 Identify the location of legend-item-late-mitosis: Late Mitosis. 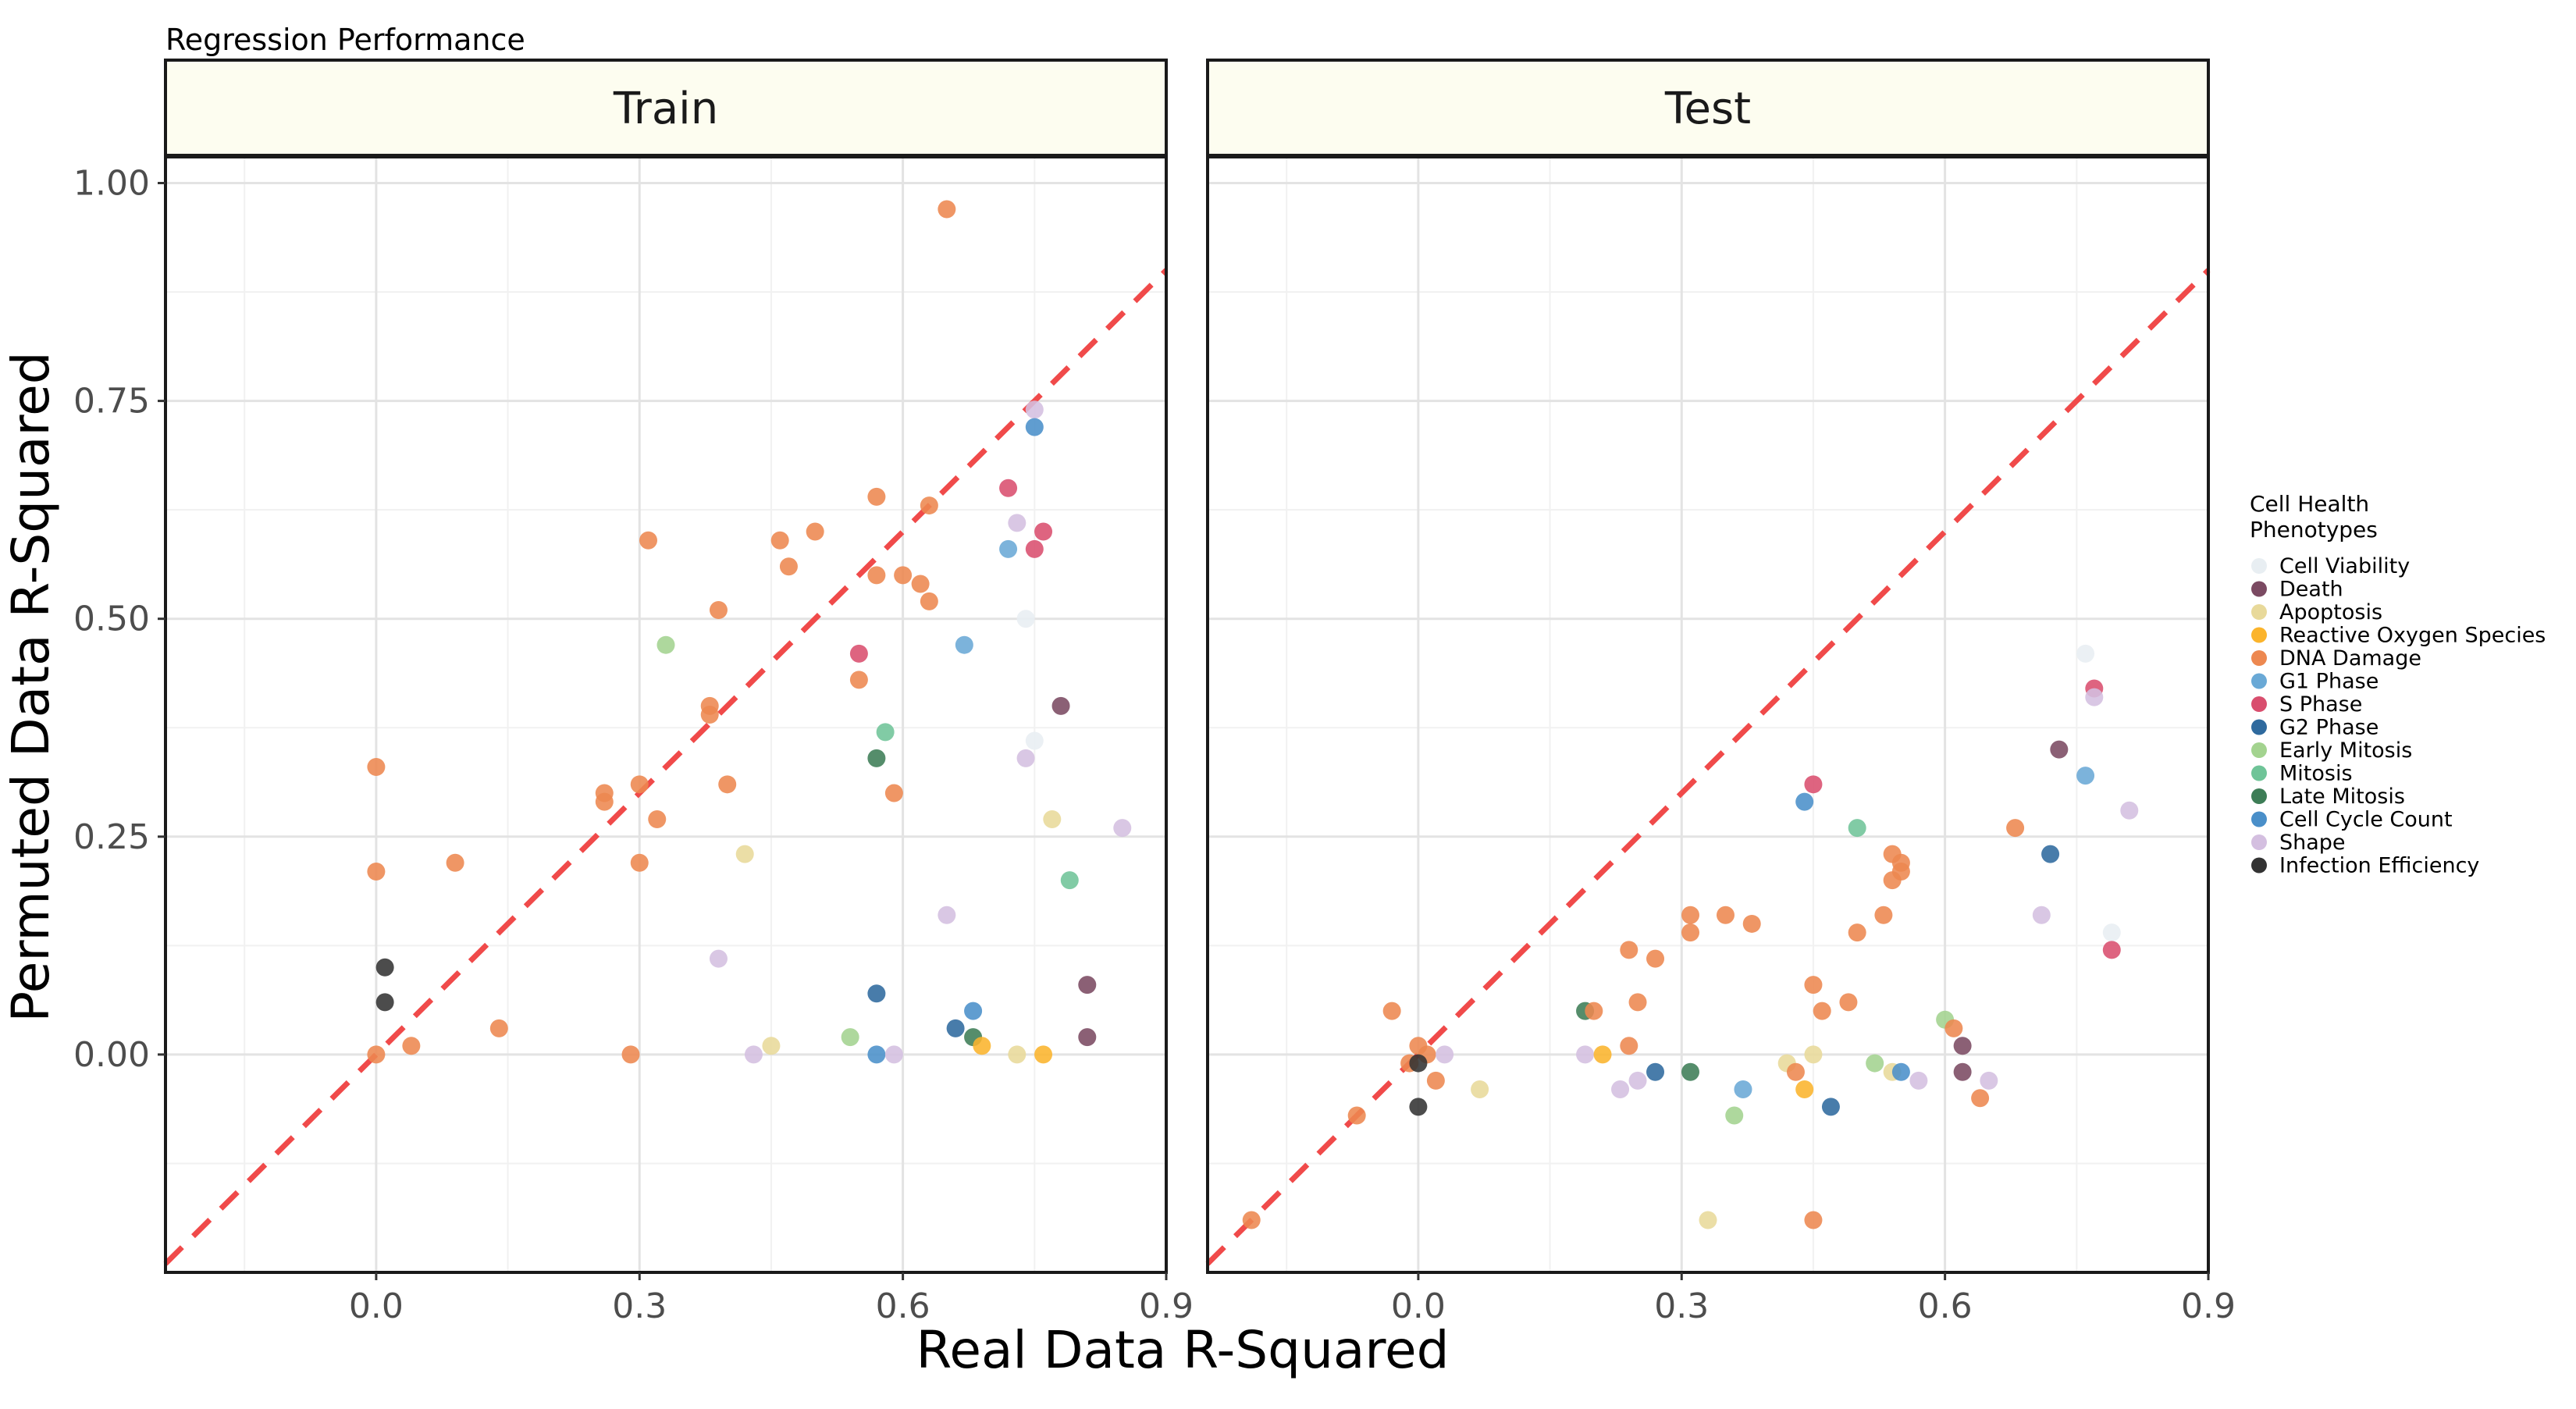
(2328, 797).